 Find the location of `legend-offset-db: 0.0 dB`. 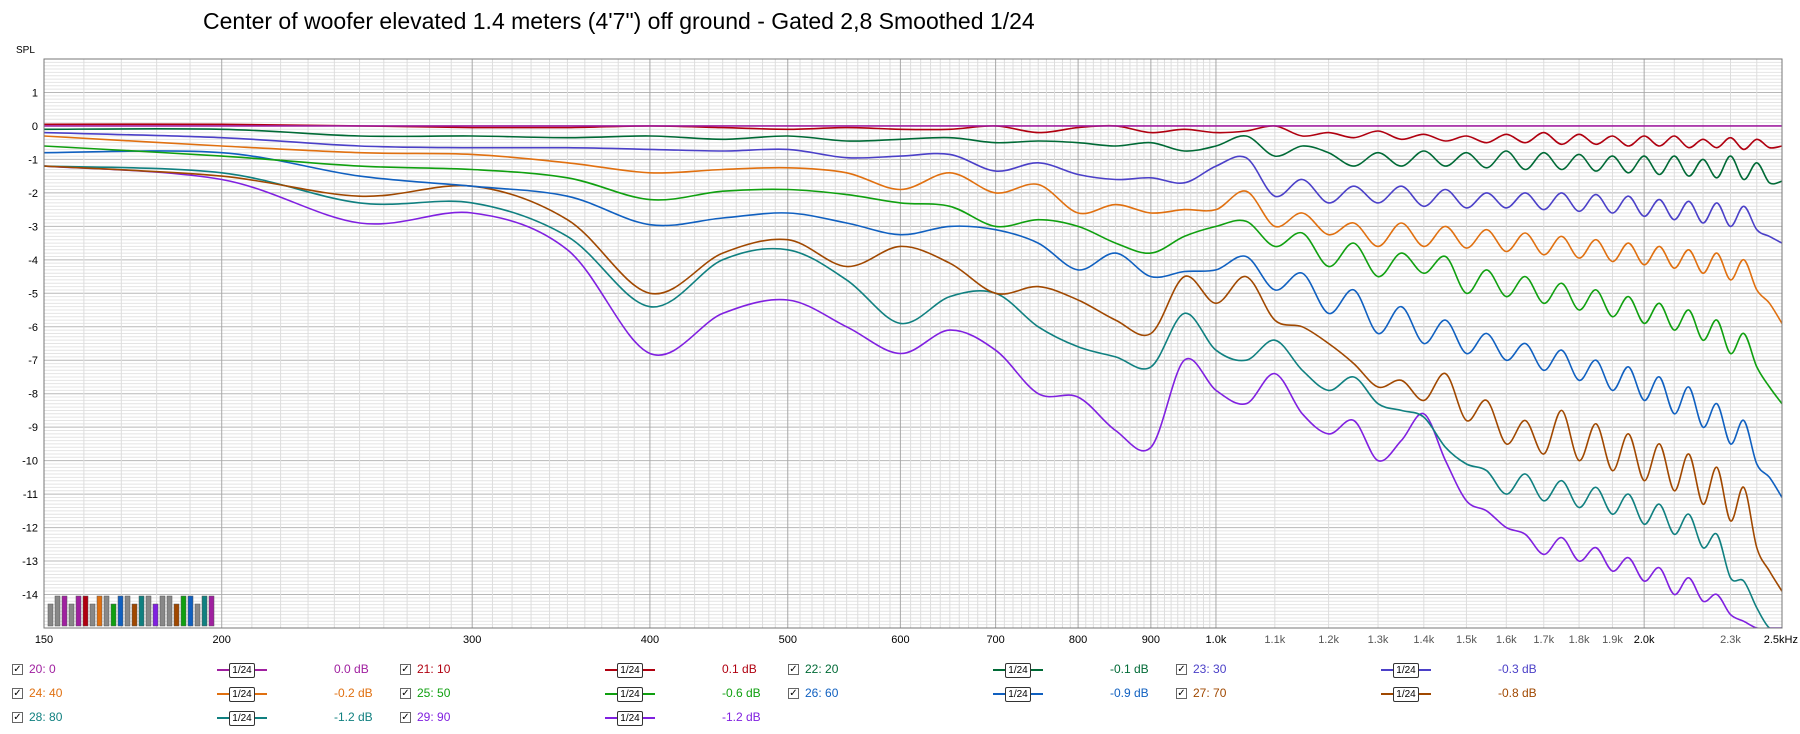

legend-offset-db: 0.0 dB is located at coordinates (351, 669).